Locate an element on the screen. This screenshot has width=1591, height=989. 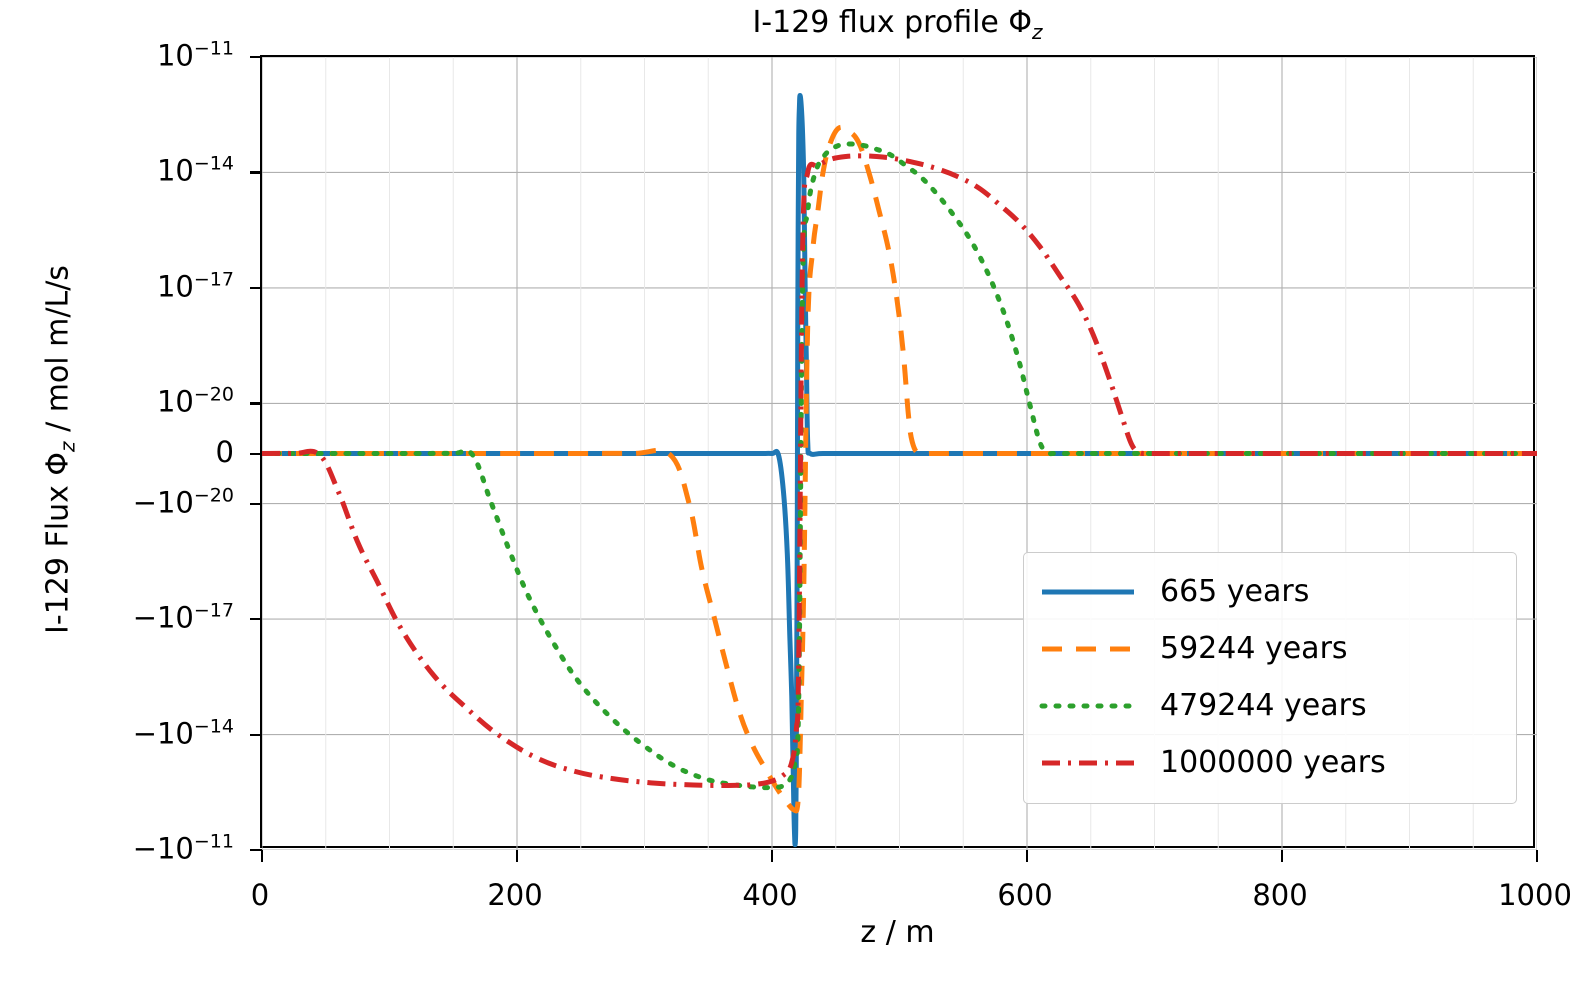
y-tick-label: 10−14 is located at coordinates (195, 170).